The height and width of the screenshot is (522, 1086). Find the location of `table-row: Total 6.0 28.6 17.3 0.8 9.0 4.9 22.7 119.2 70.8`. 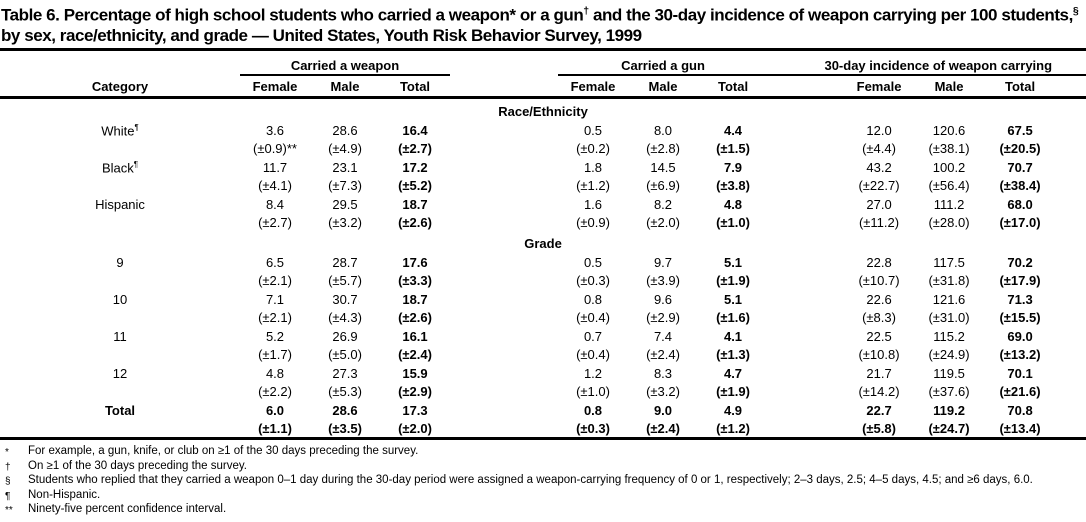

table-row: Total 6.0 28.6 17.3 0.8 9.0 4.9 22.7 119.2 70.8 is located at coordinates (543, 409).